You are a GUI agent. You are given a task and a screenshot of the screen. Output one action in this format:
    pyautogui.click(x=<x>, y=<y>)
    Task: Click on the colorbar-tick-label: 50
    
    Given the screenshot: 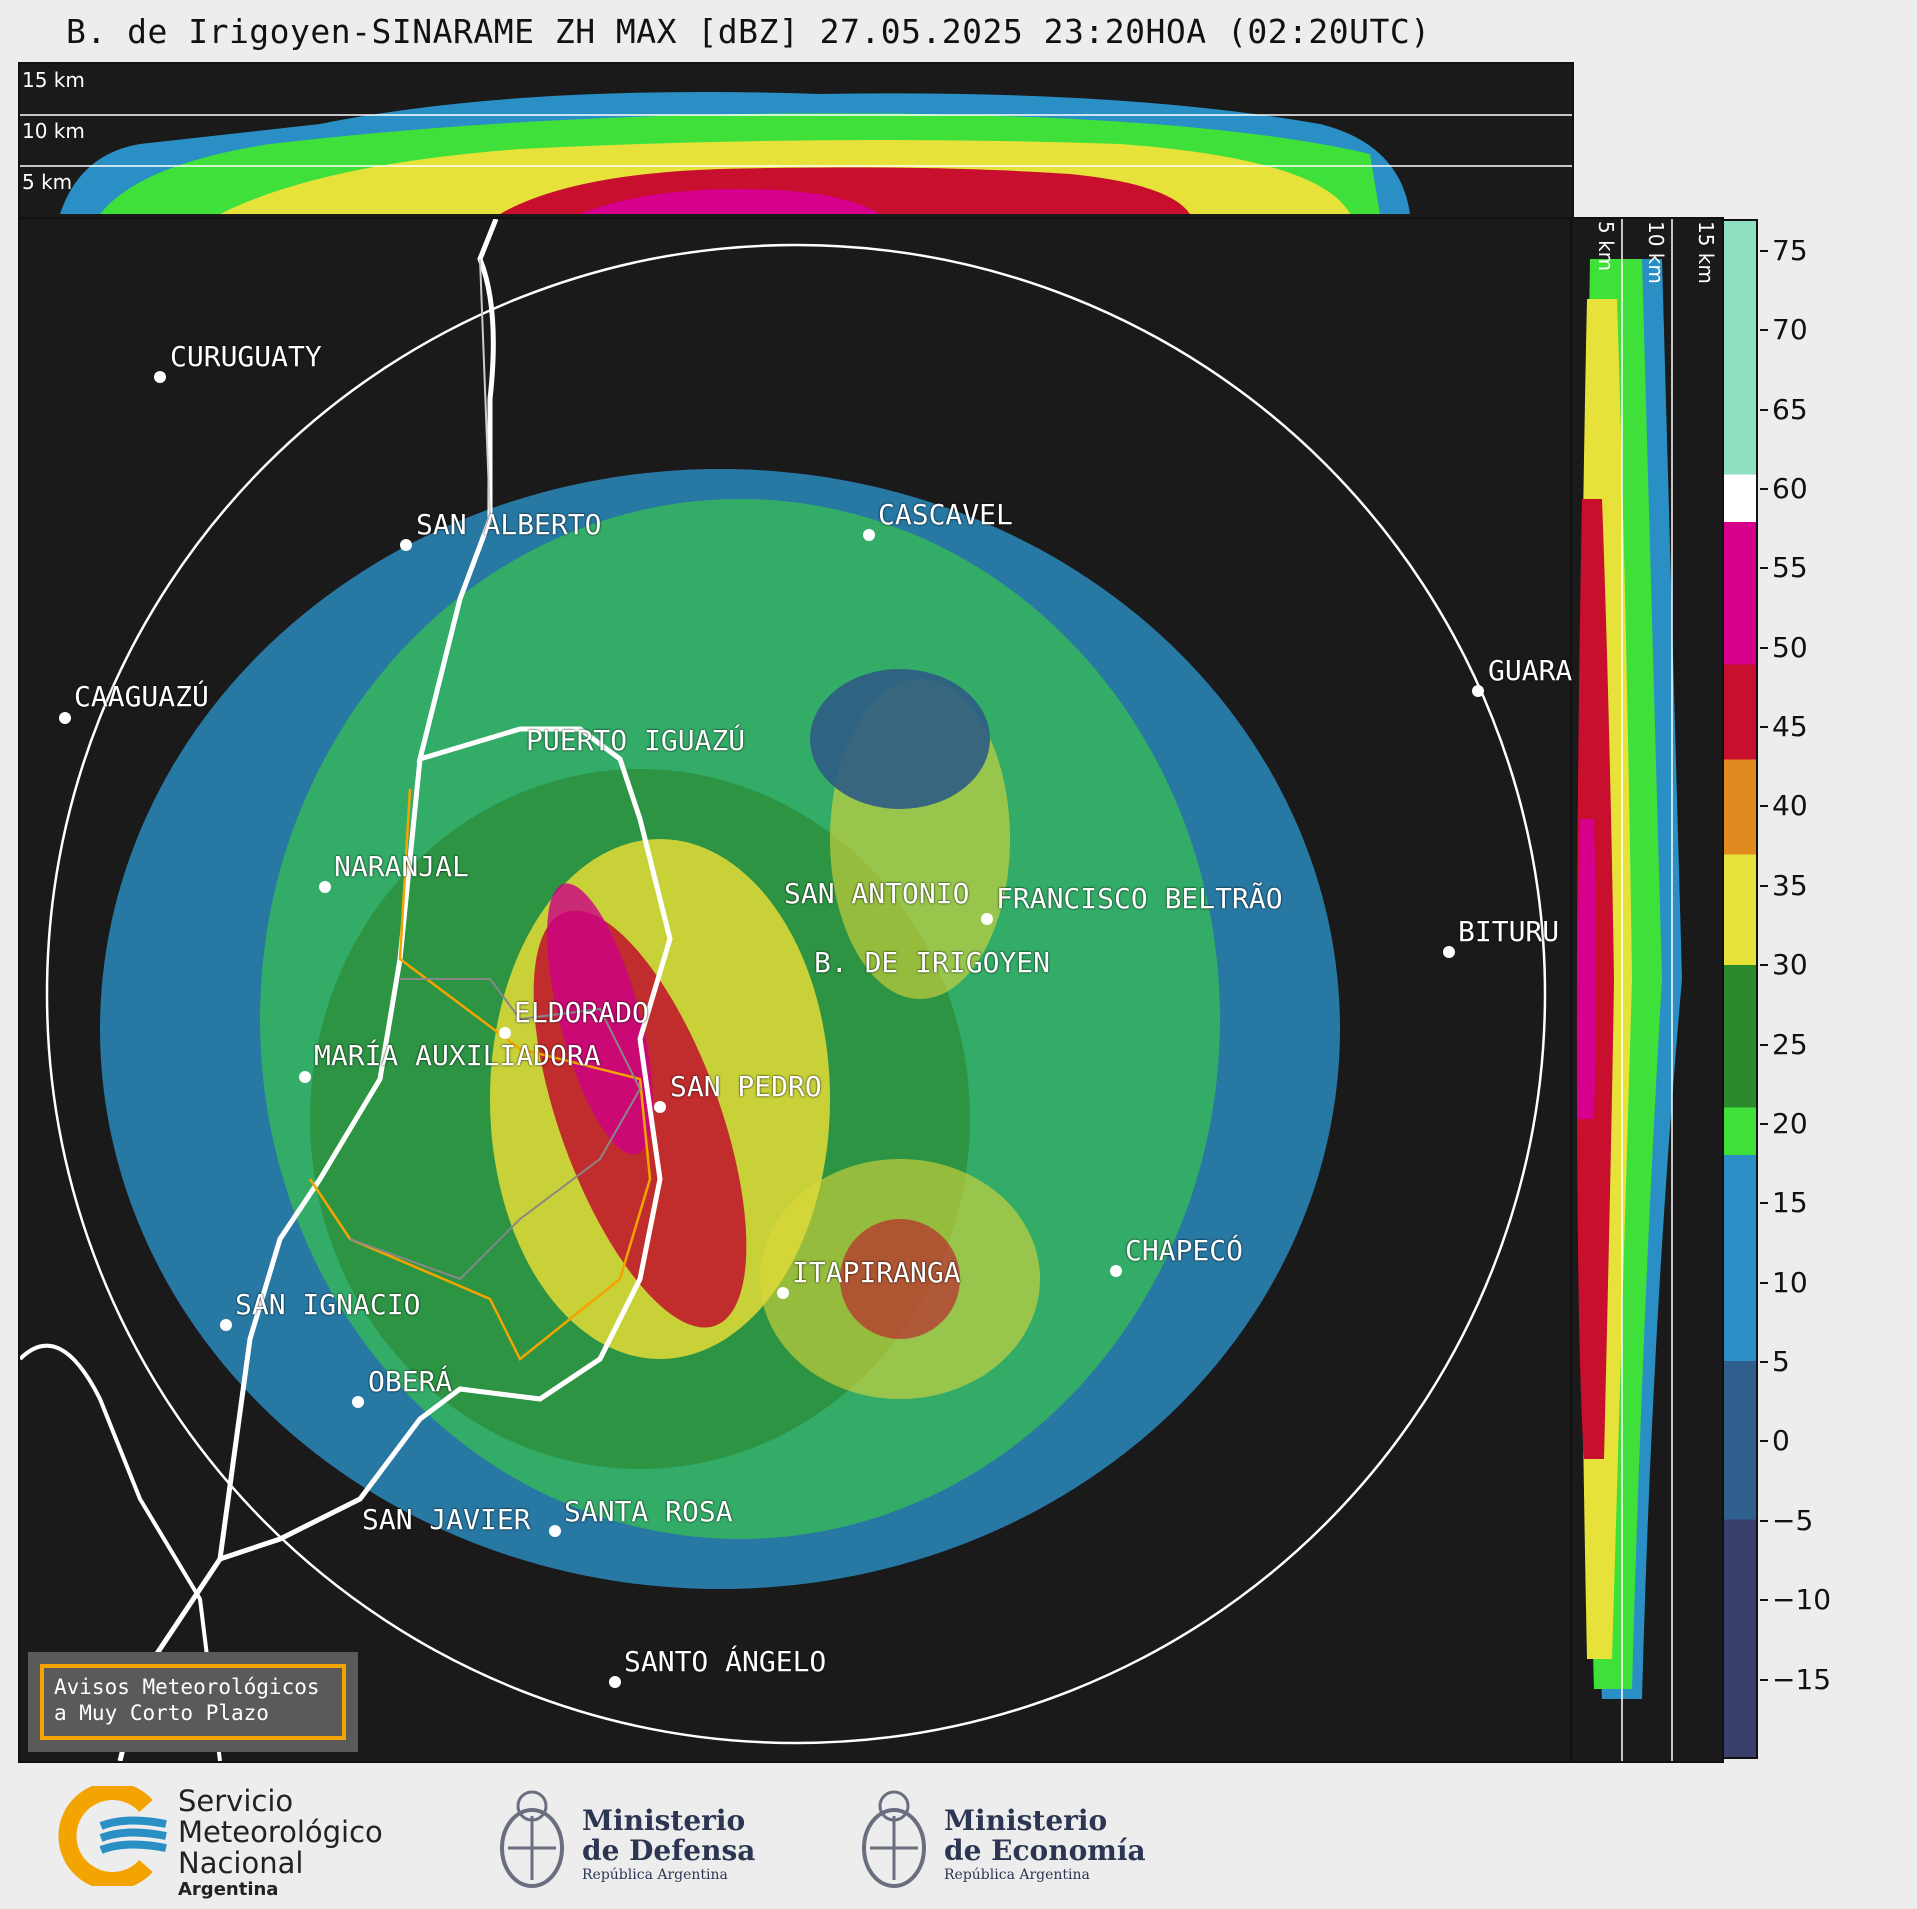 What is the action you would take?
    pyautogui.click(x=1790, y=647)
    